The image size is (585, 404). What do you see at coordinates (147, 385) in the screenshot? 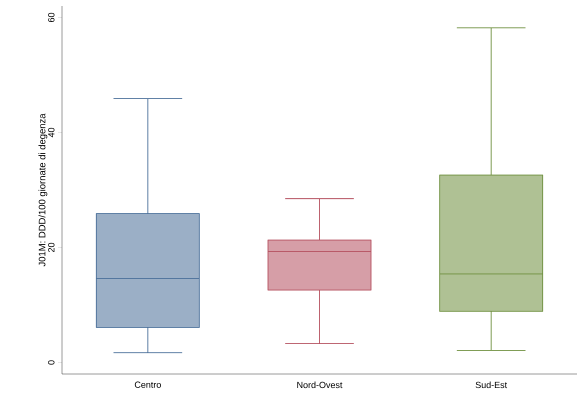
I see `x-tick-label: Centro` at bounding box center [147, 385].